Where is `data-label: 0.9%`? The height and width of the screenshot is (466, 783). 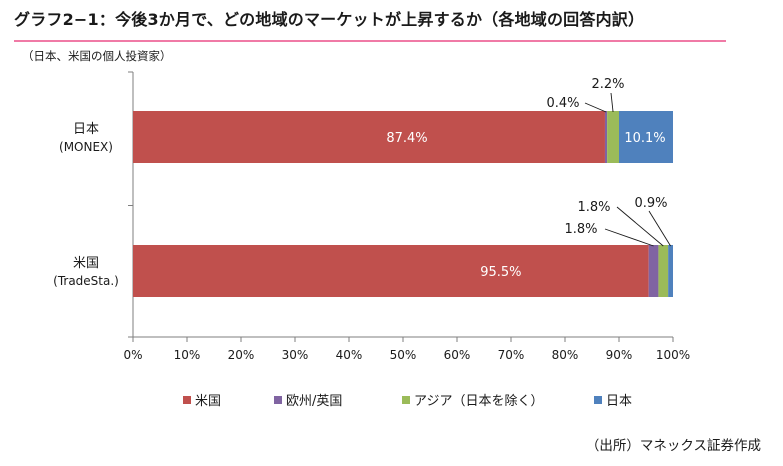 data-label: 0.9% is located at coordinates (650, 203).